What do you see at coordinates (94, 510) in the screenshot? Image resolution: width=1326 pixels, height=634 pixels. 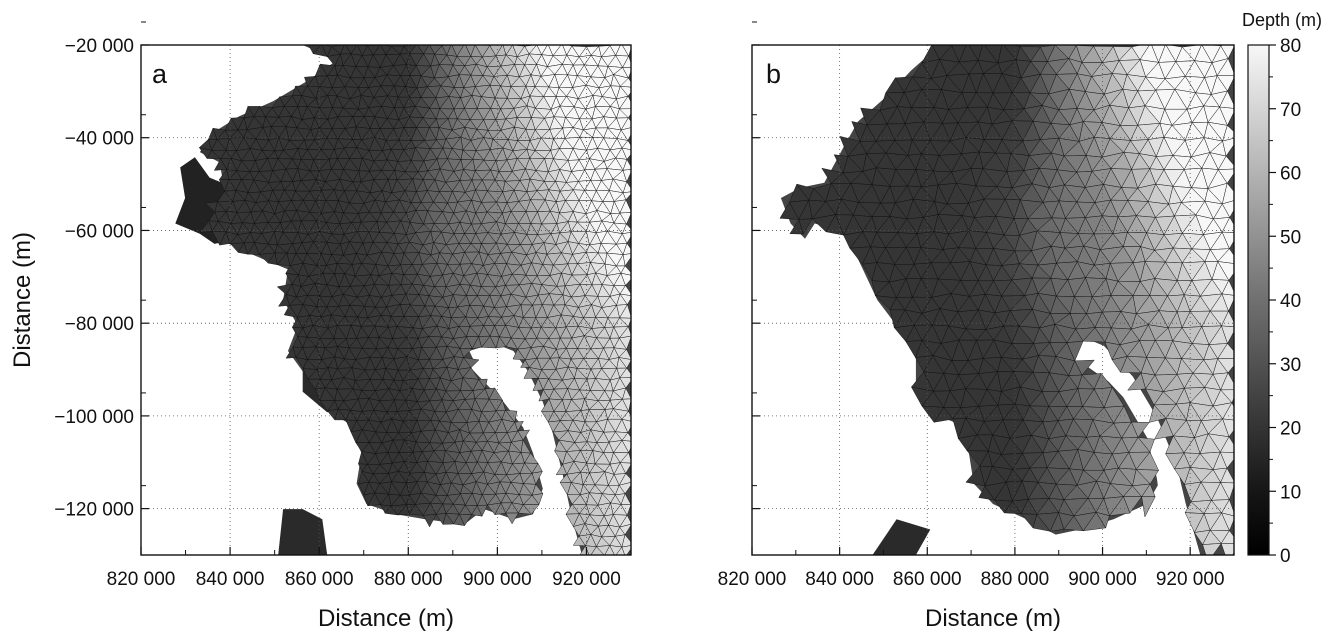 I see `y-tick-label: −120 000` at bounding box center [94, 510].